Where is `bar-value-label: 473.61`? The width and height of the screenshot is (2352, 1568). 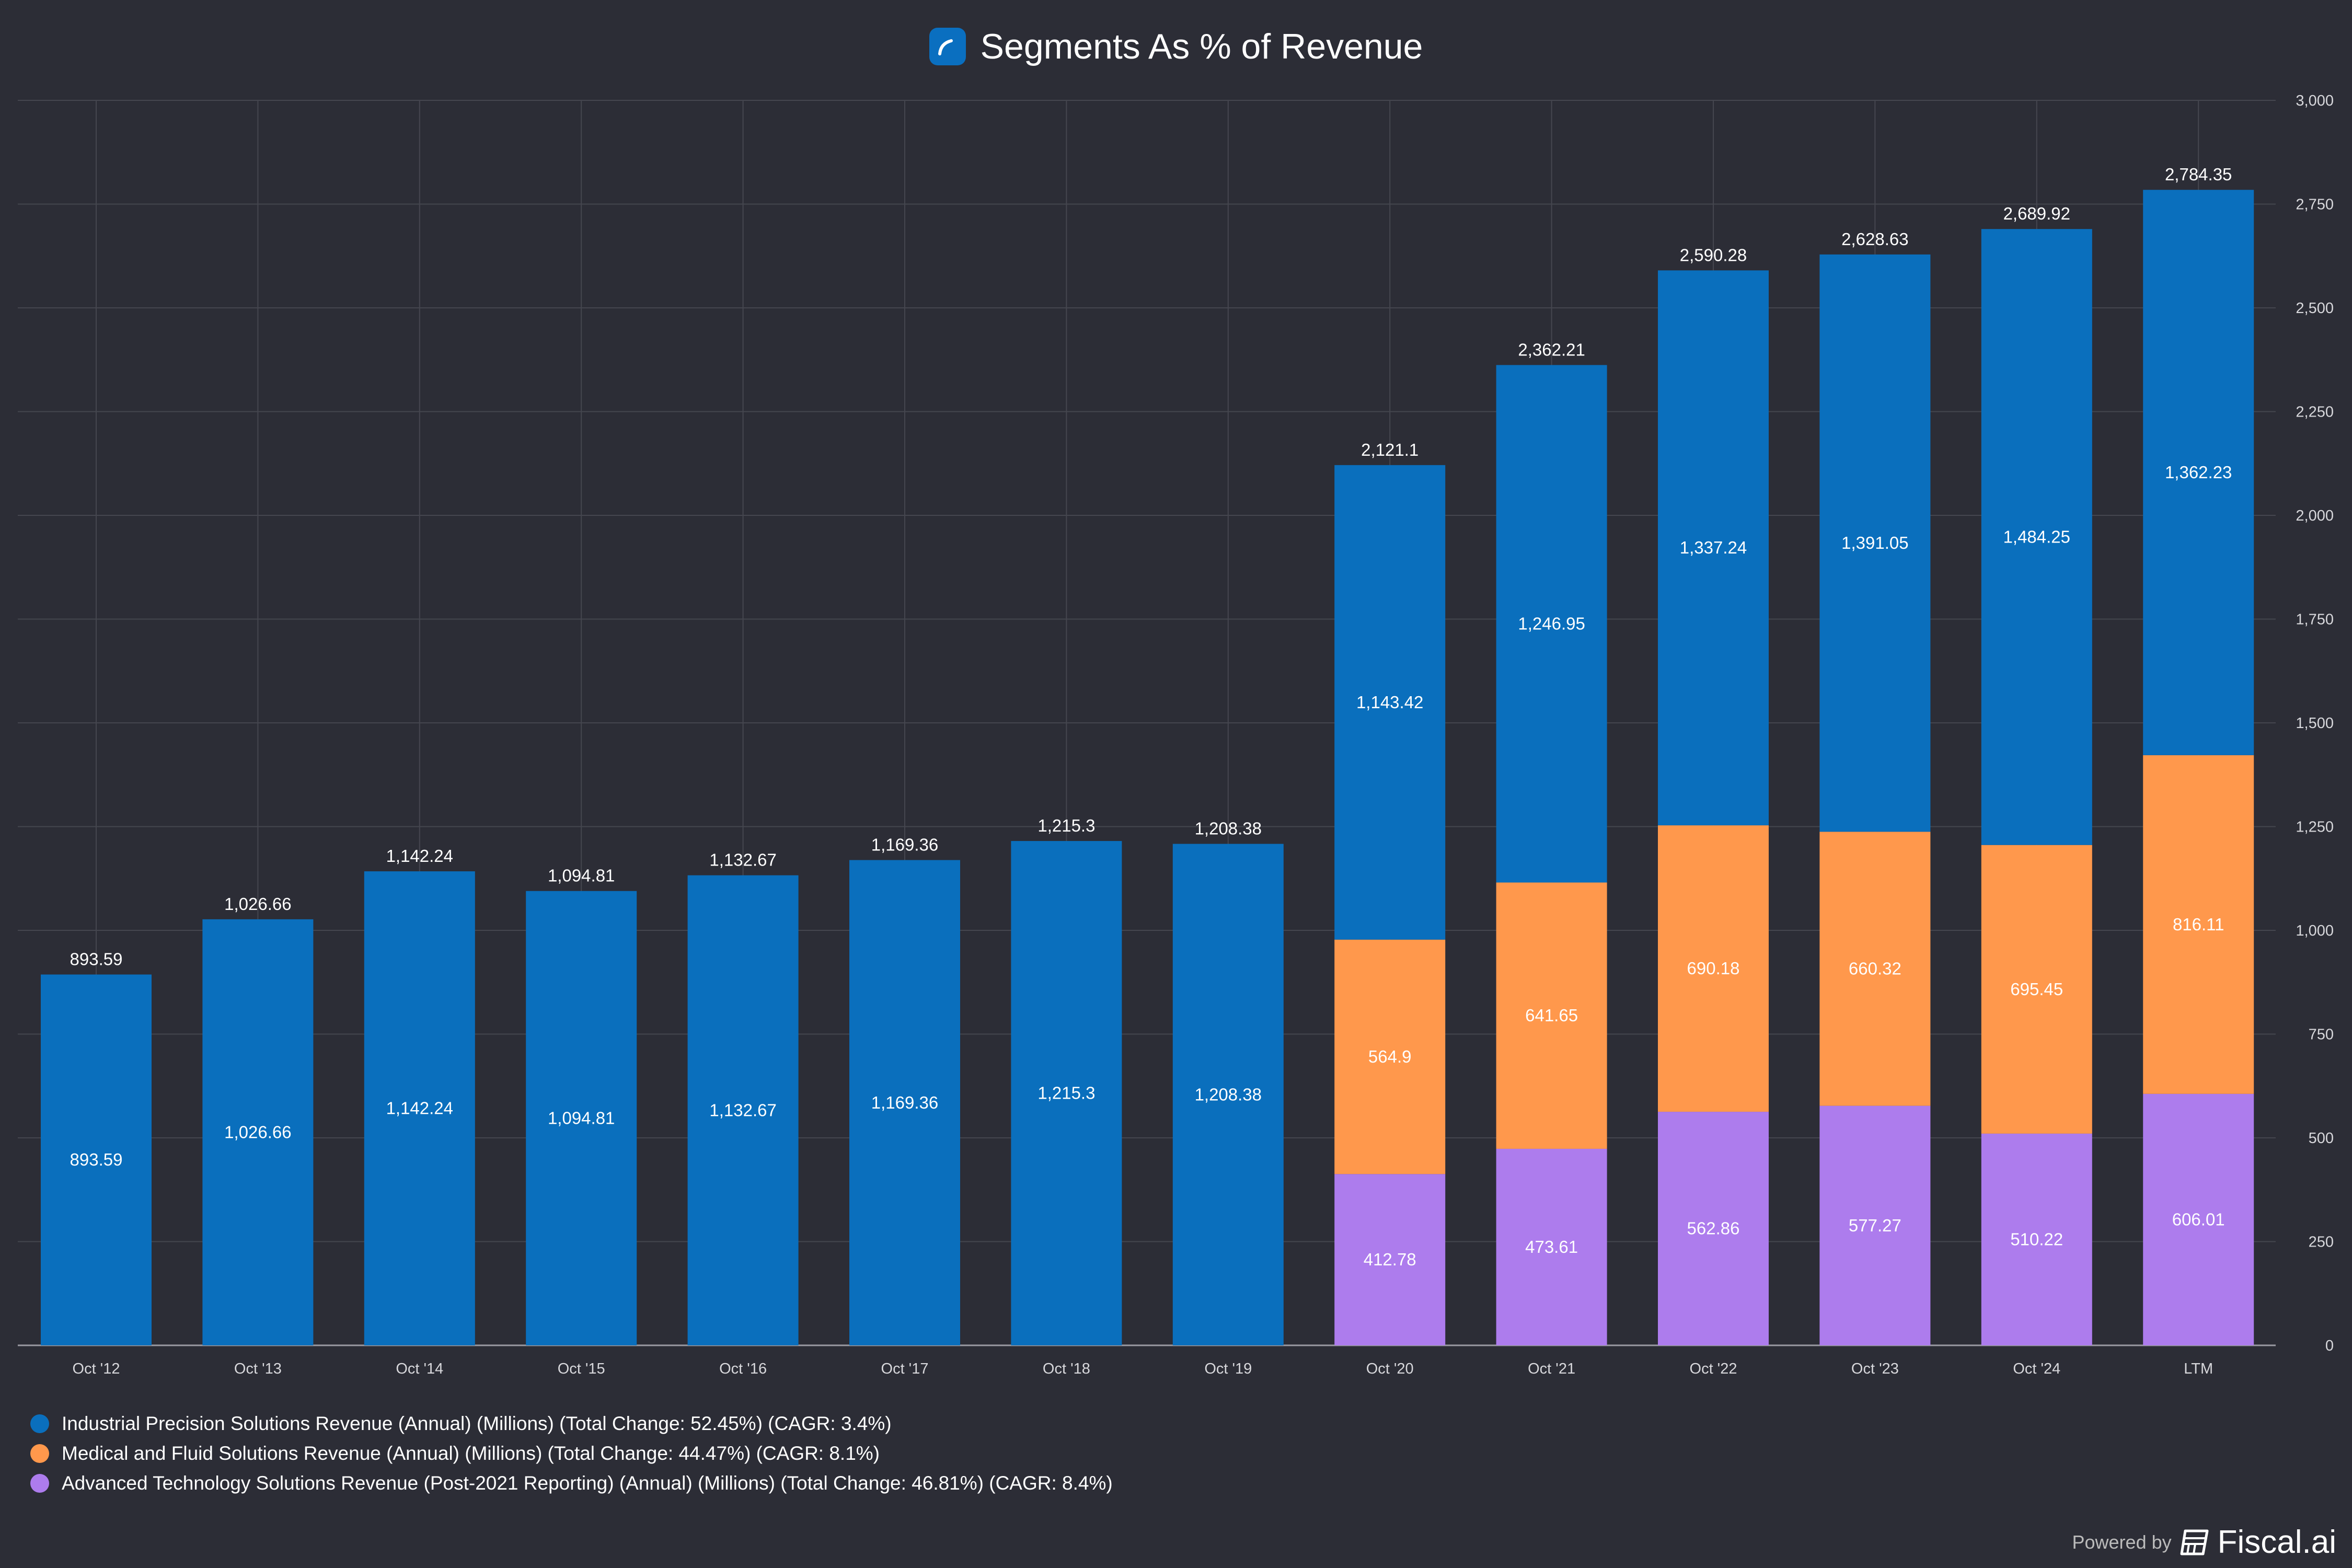
bar-value-label: 473.61 is located at coordinates (1551, 1246).